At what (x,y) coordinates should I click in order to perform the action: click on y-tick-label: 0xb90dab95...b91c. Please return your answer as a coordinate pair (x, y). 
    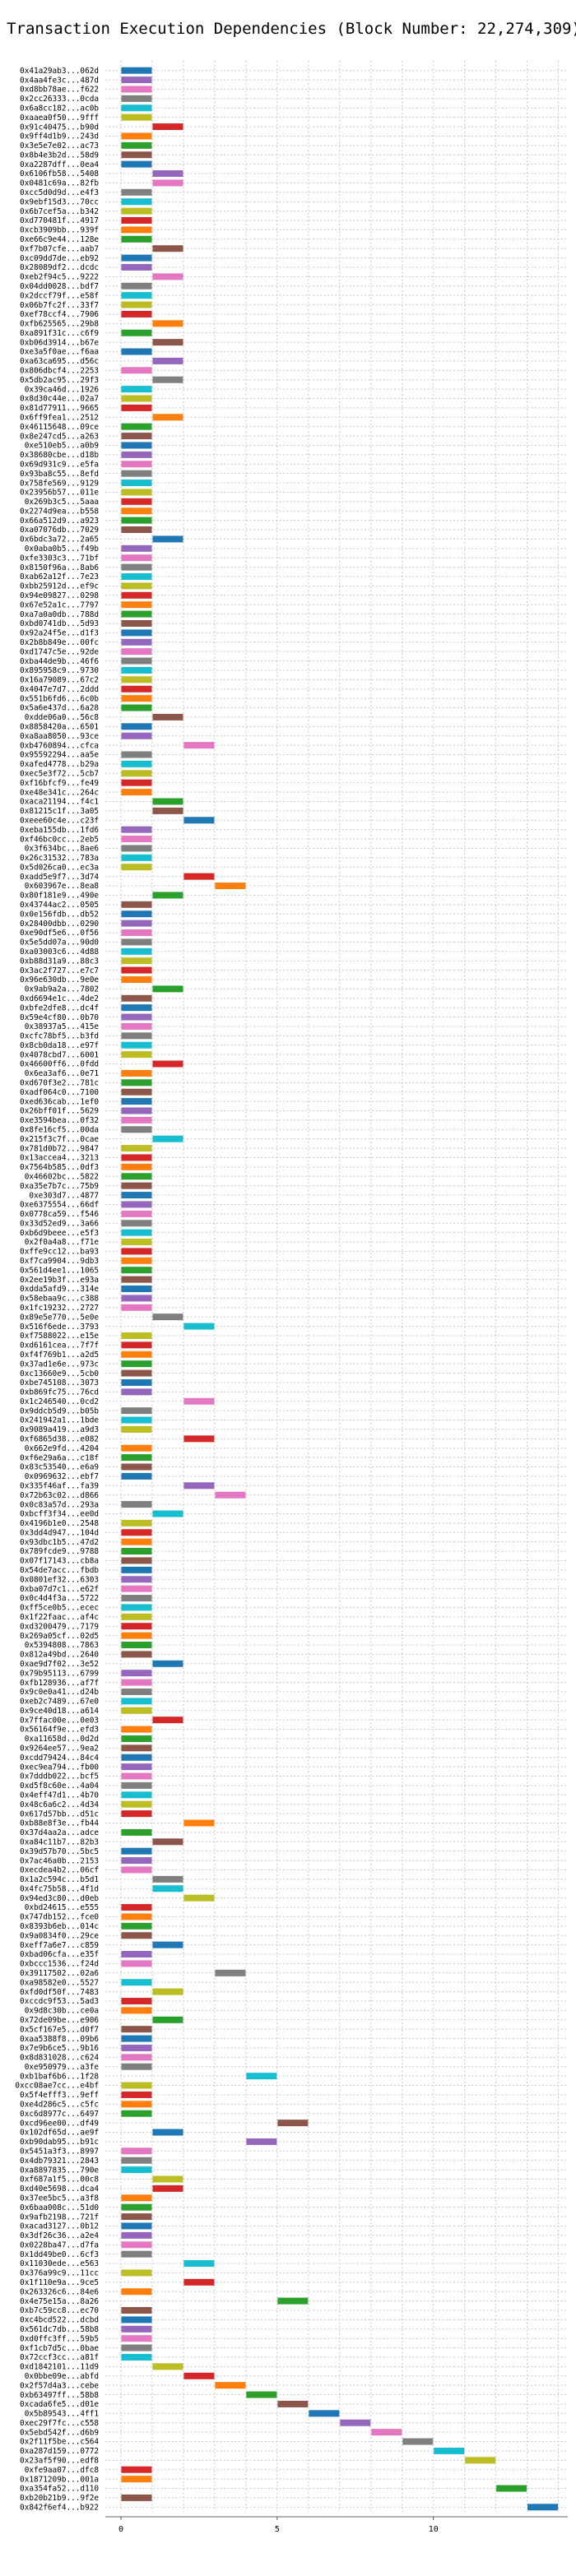
    Looking at the image, I should click on (59, 2143).